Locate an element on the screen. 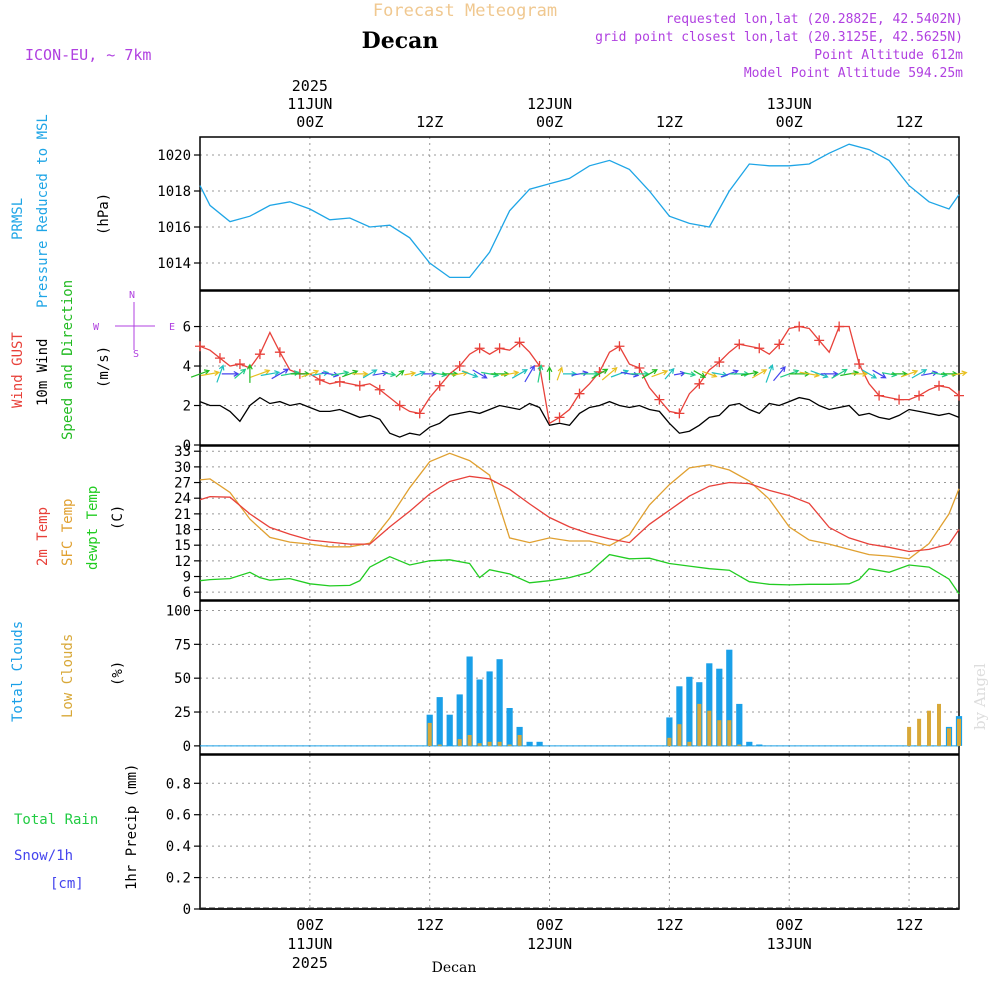  pressure-ytick-label: 1014 is located at coordinates (174, 264).